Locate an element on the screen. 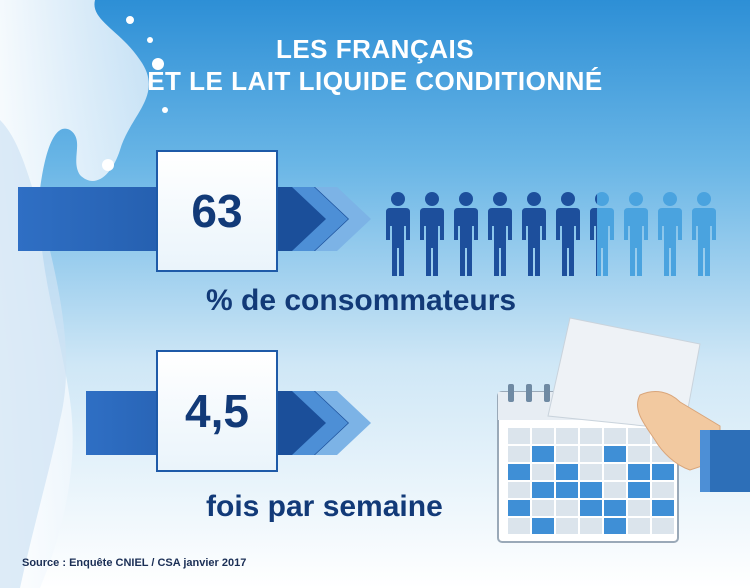 The image size is (750, 588). stat-caption-frequency: fois par semaine is located at coordinates (324, 506).